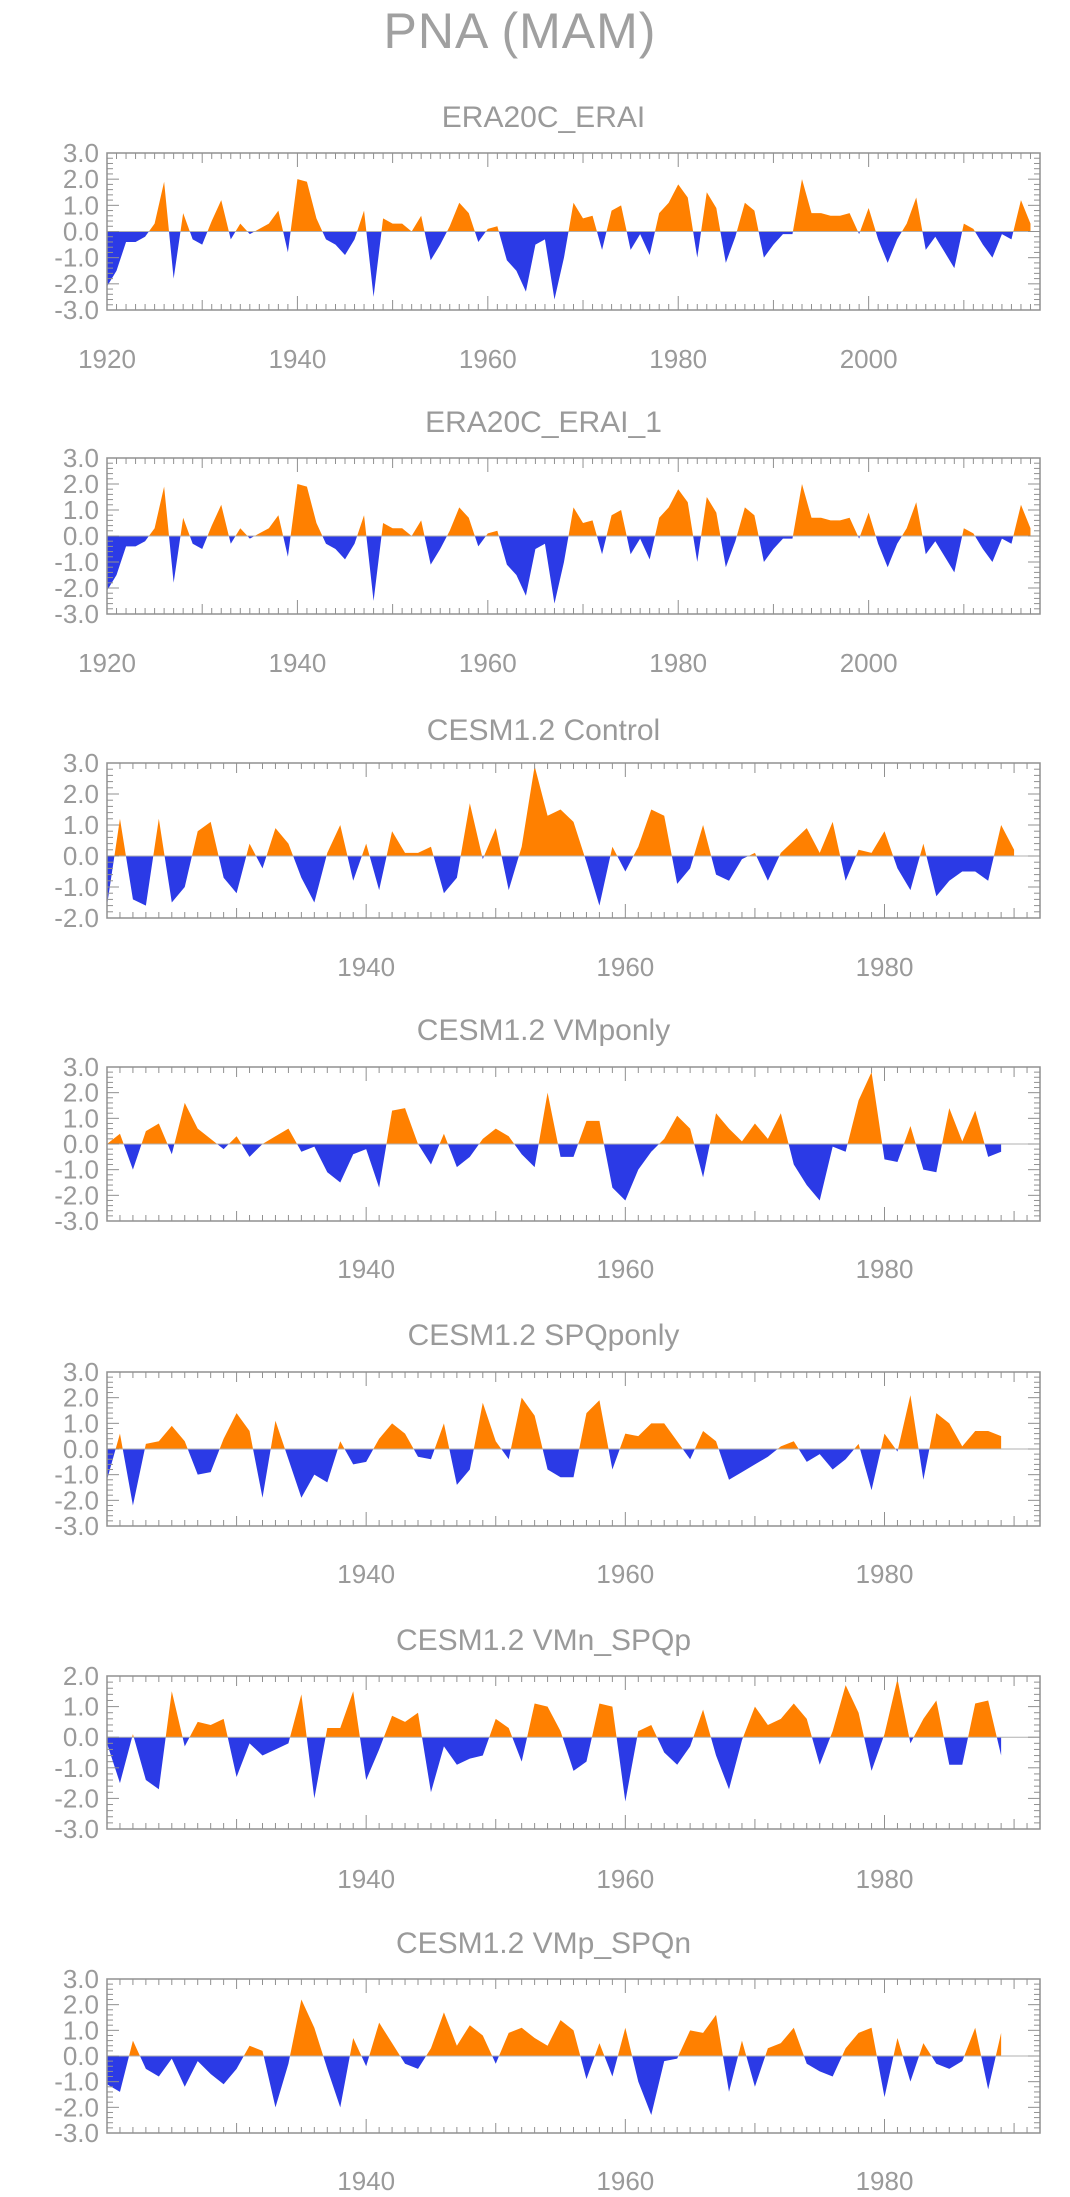 The image size is (1070, 2197). Describe the element at coordinates (543, 730) in the screenshot. I see `panel-title: CESM1.2 Control` at that location.